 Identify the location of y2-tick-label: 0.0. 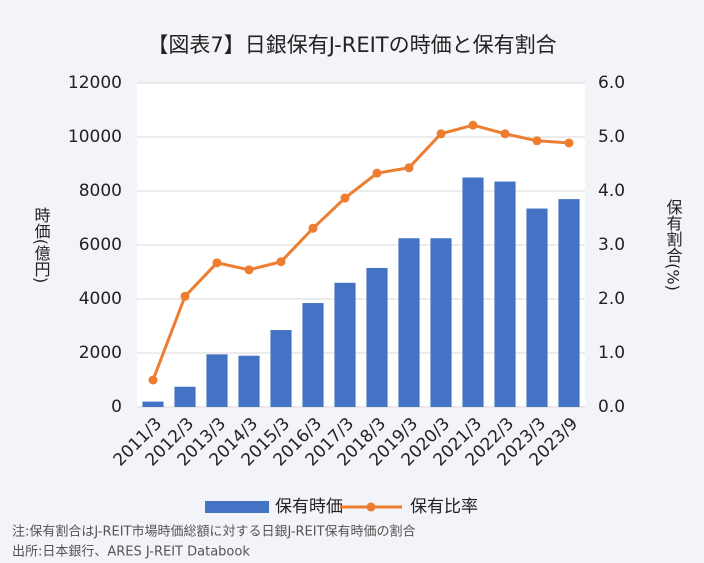
(611, 407).